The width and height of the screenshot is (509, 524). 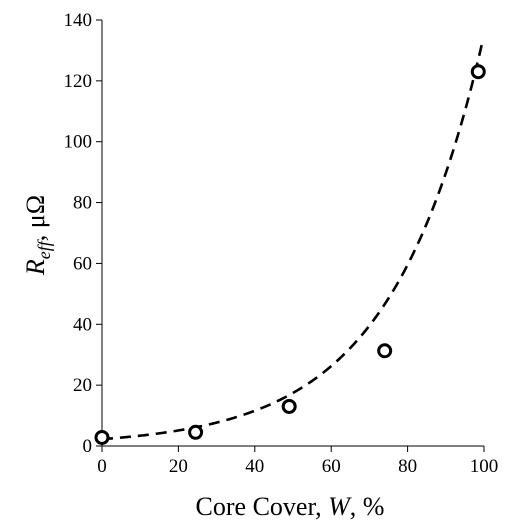 What do you see at coordinates (78, 142) in the screenshot?
I see `y-tick-label: 100` at bounding box center [78, 142].